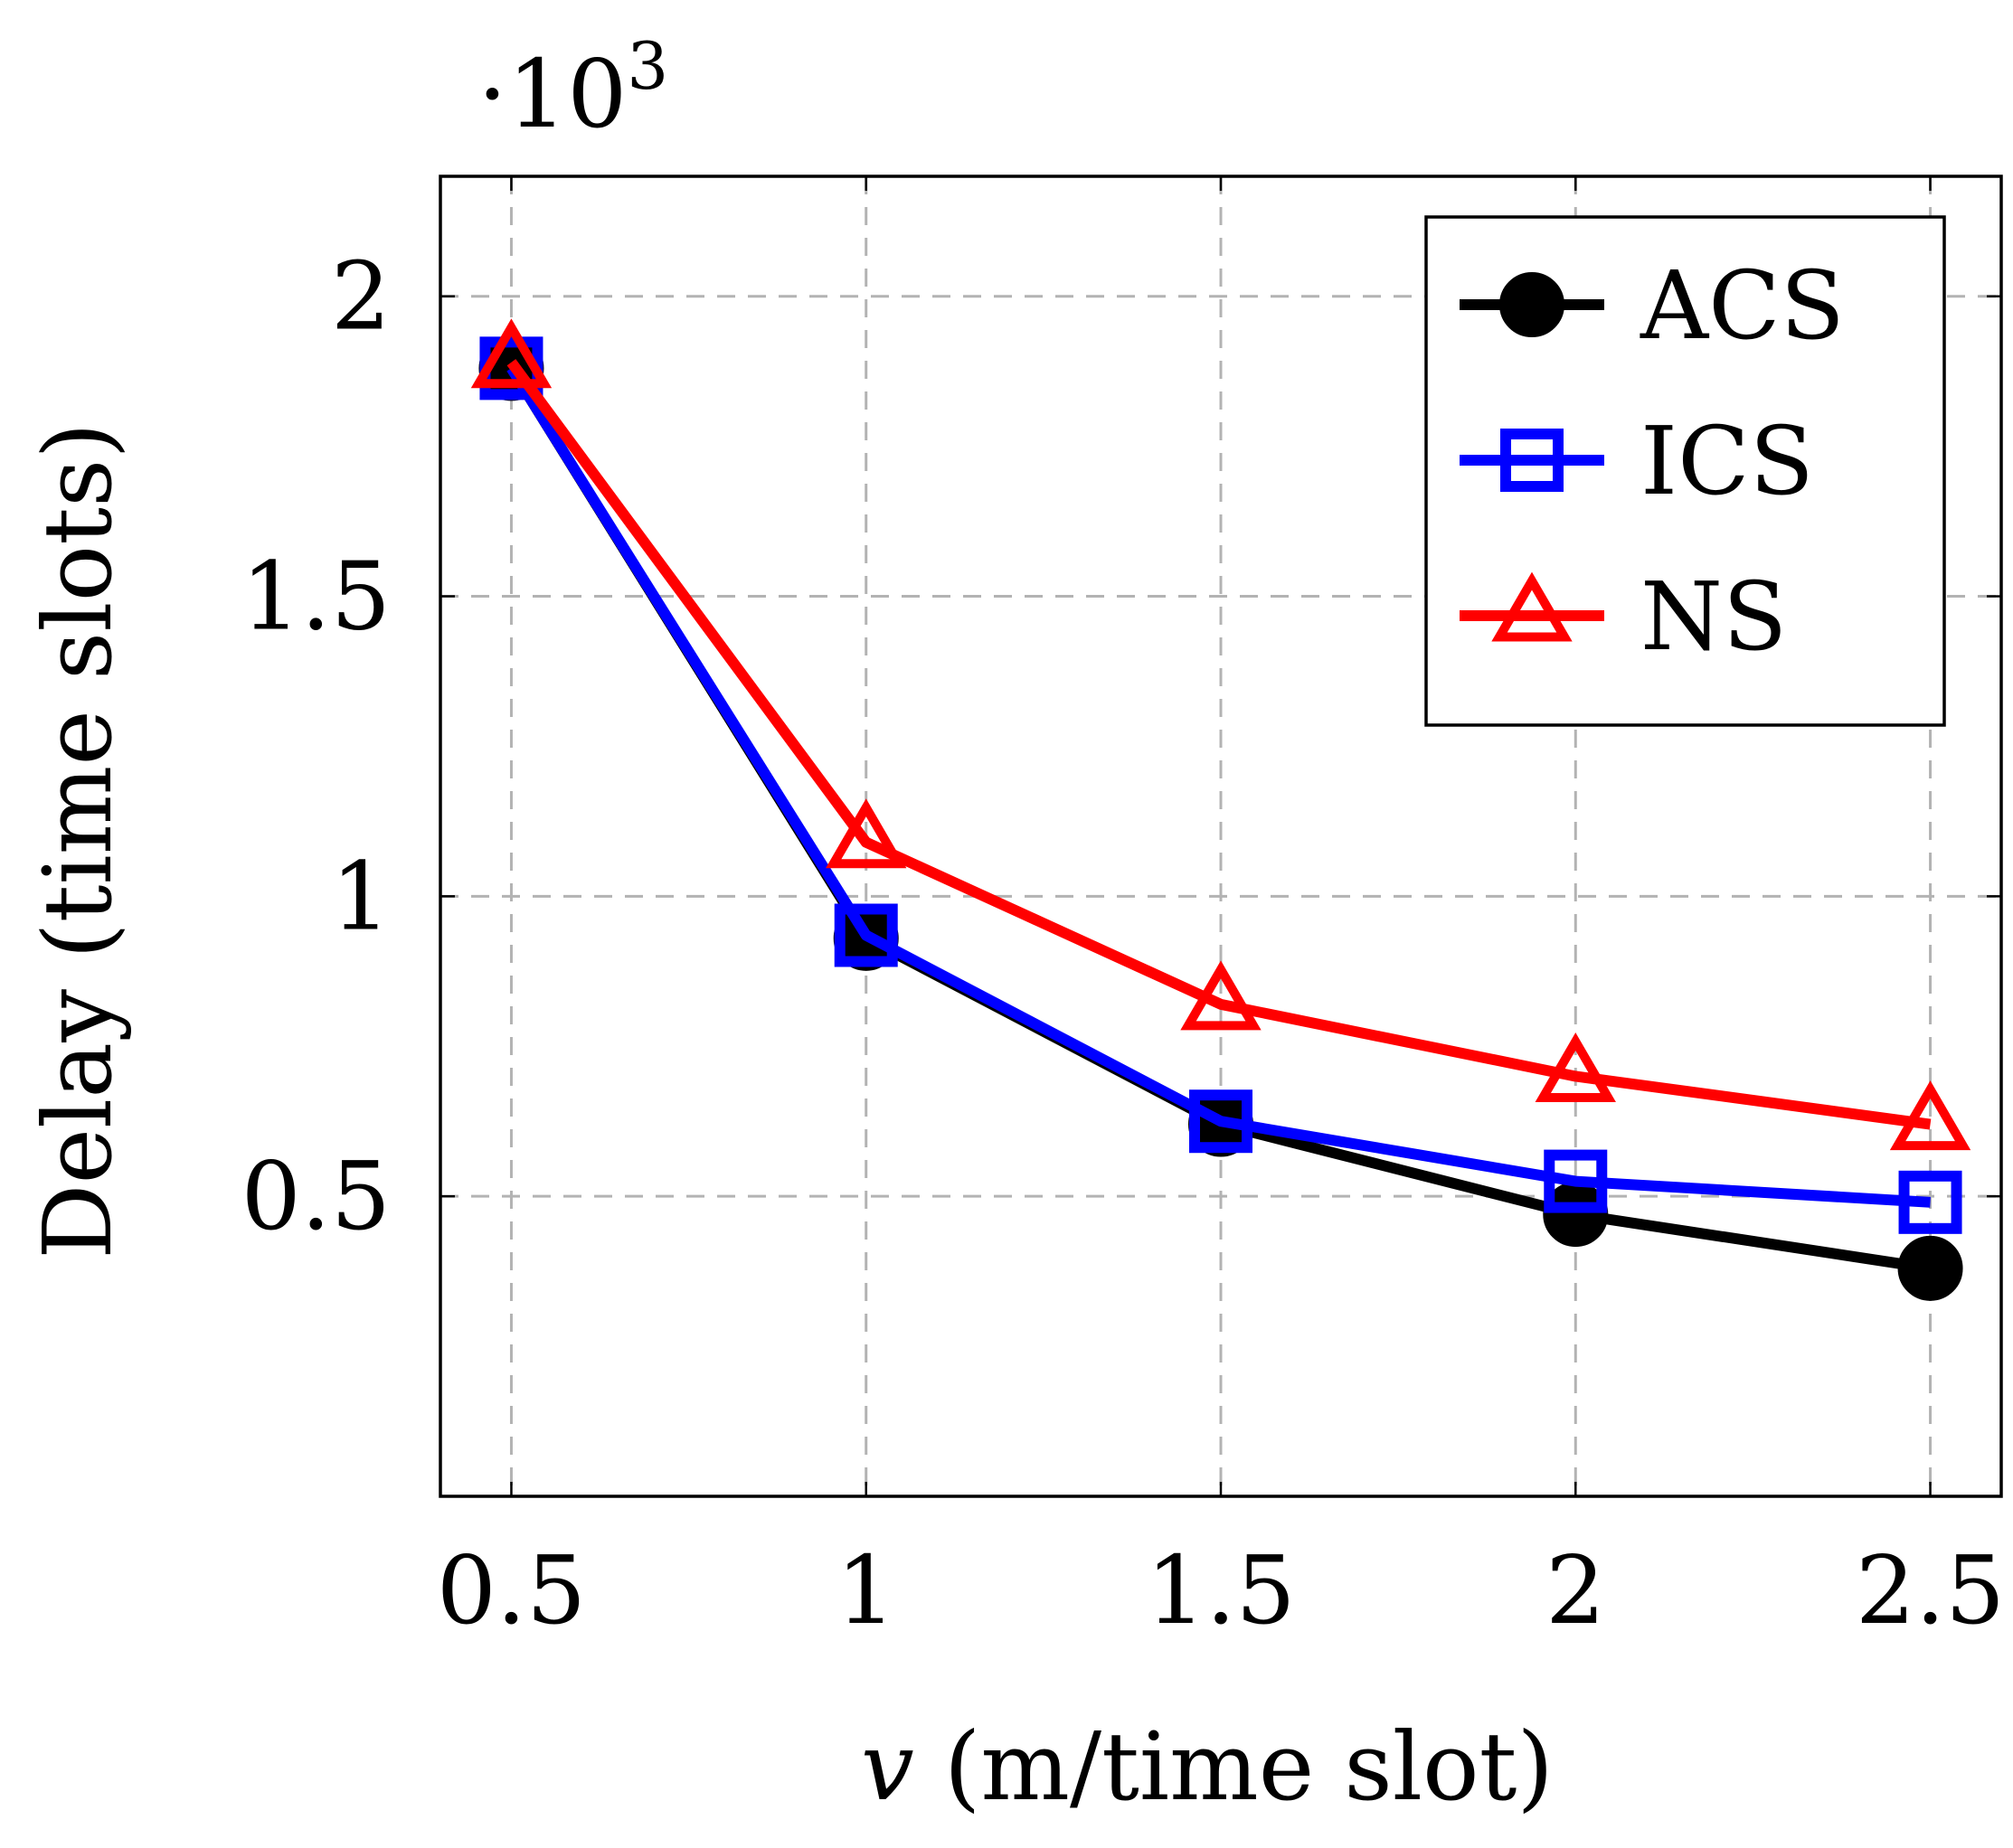  I want to click on legend-label: NS, so click(1714, 616).